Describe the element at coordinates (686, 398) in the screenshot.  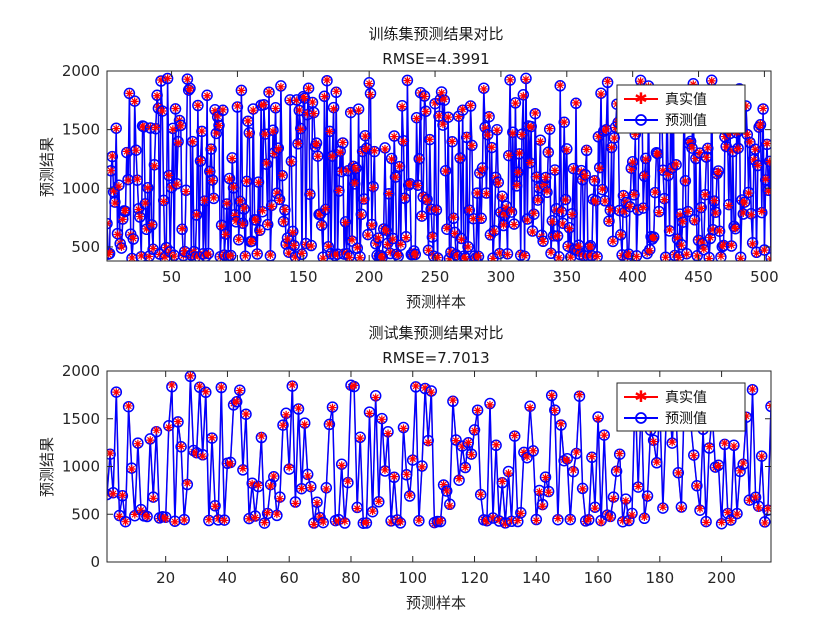
I see `test-legend-true-label: 真实值` at that location.